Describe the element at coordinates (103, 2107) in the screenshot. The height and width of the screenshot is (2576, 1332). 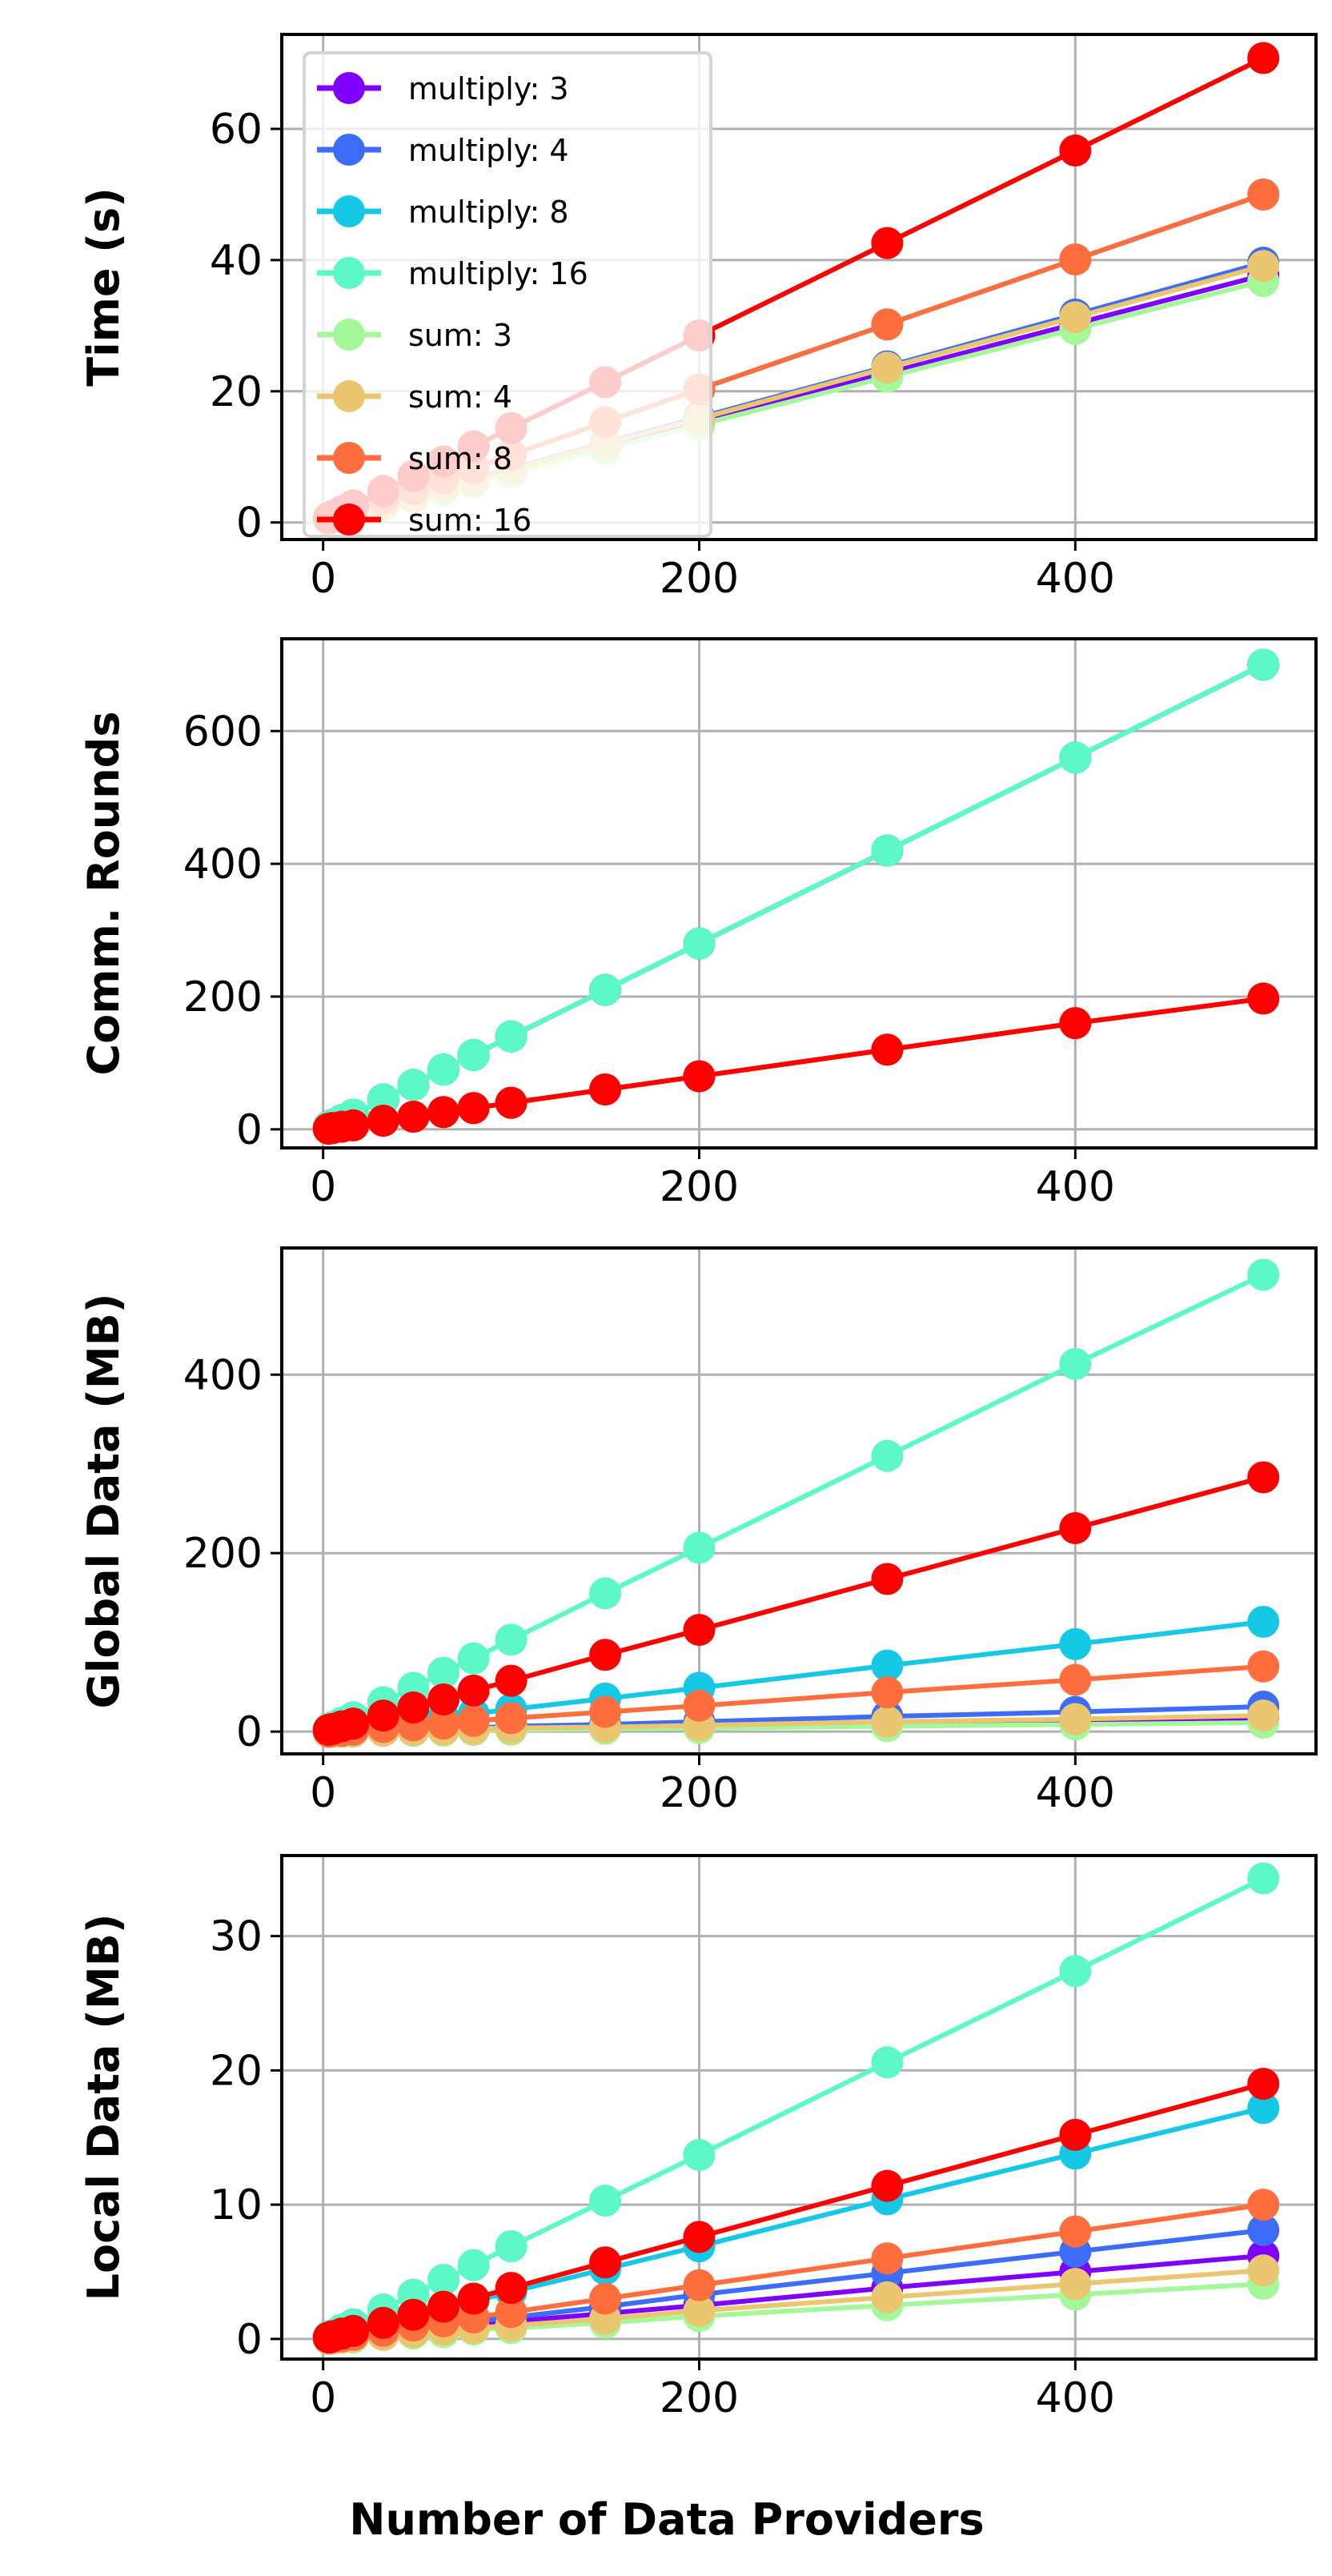
I see `y-axis-label: Local Data (MB)` at that location.